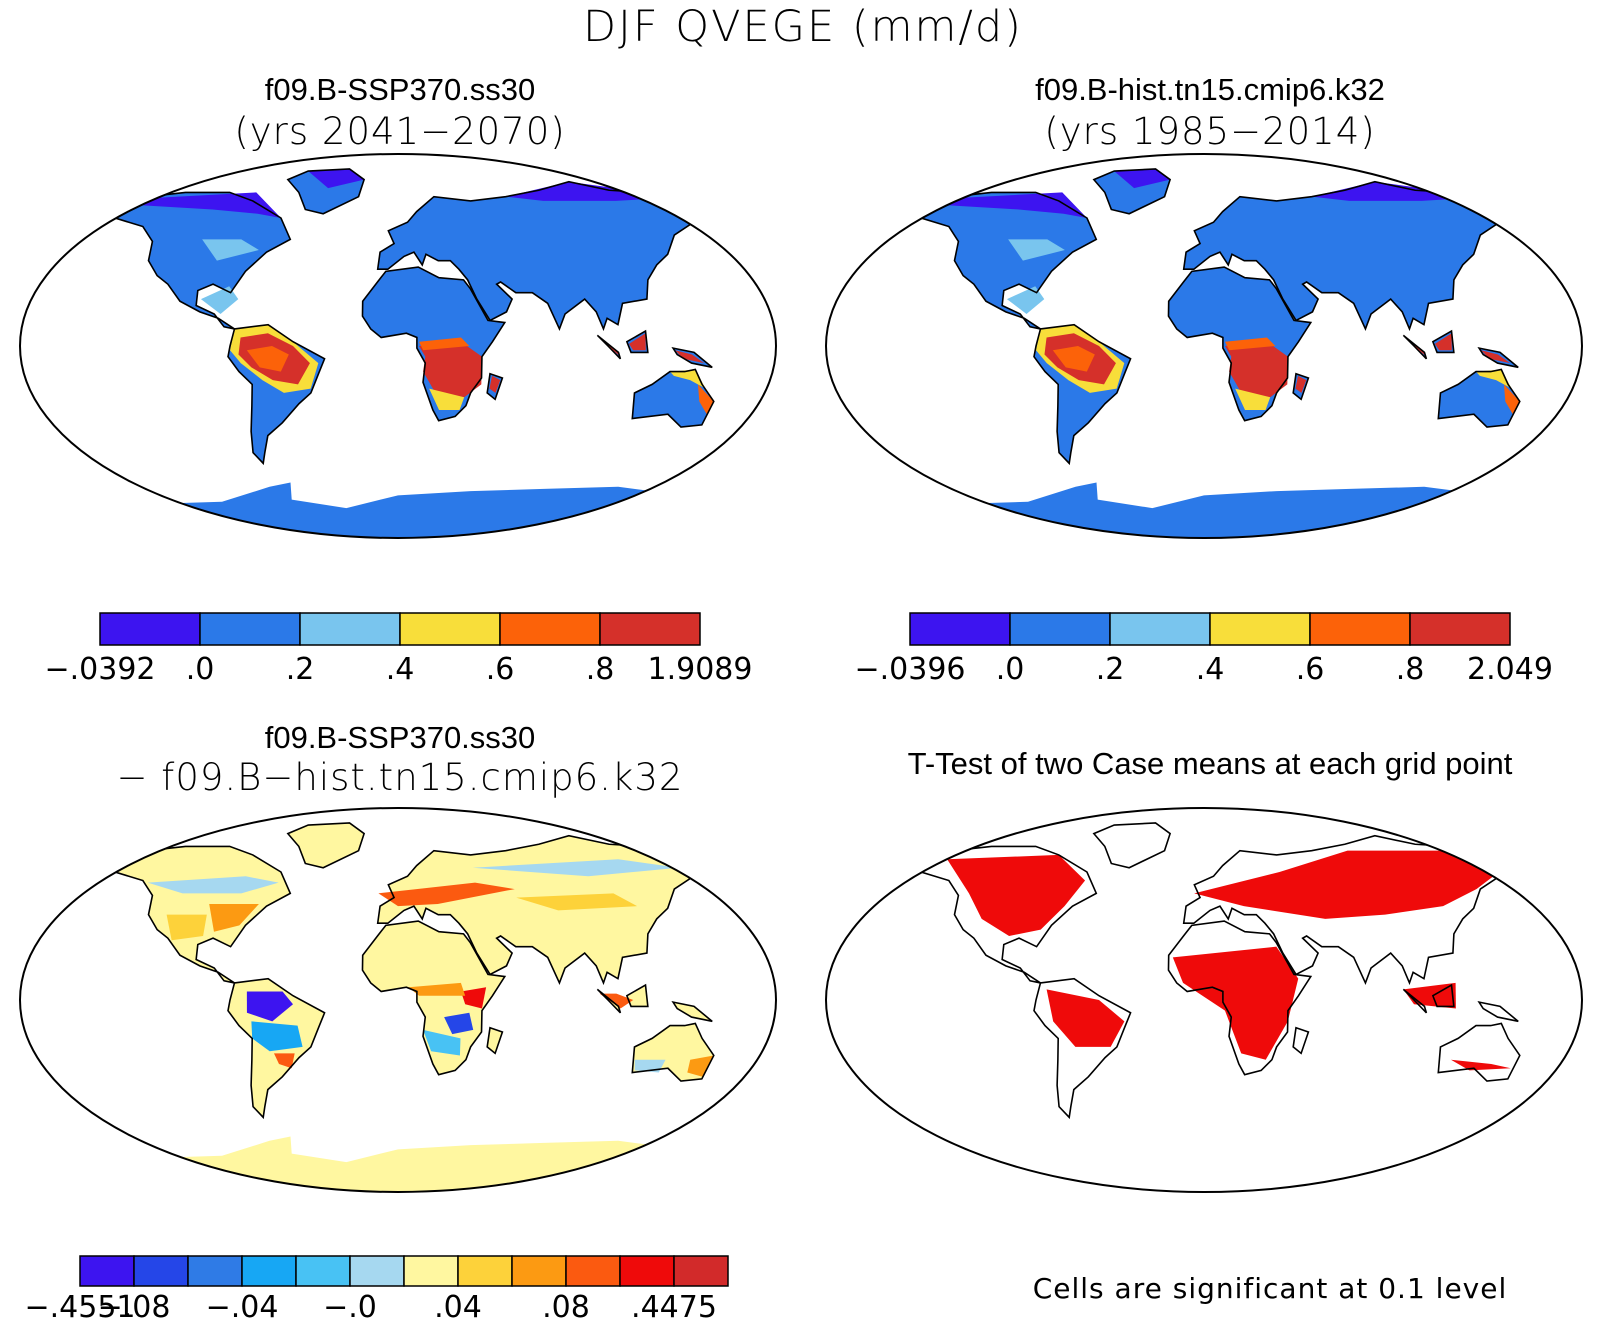 The width and height of the screenshot is (1606, 1325). I want to click on panel-subtitle-case1: (yrs 2041−2070), so click(400, 131).